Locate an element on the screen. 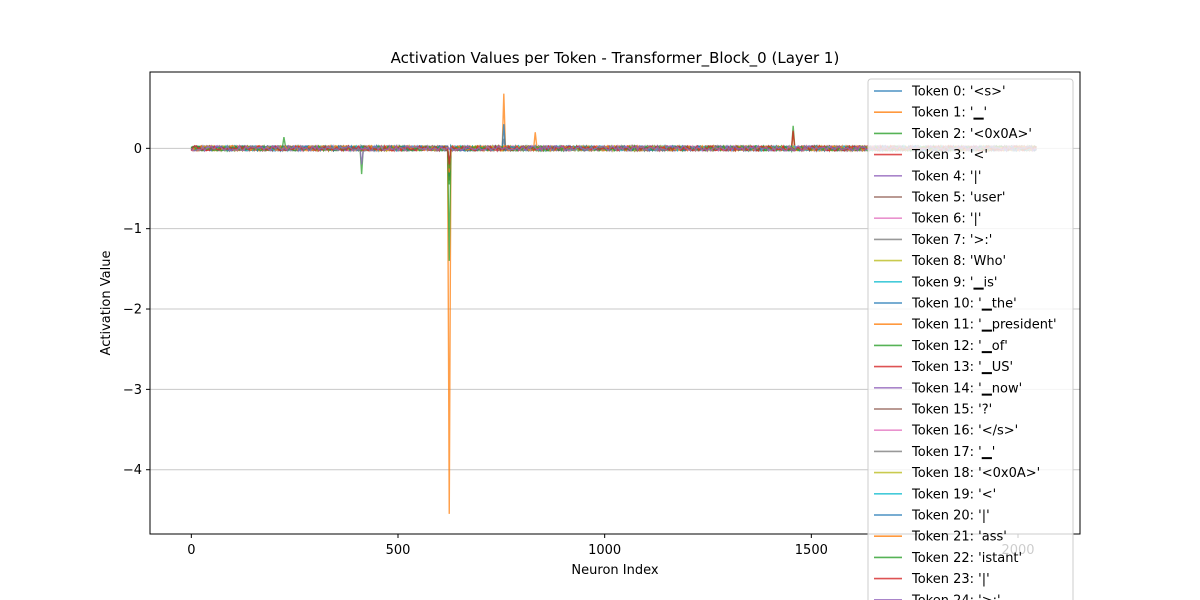  legend-entry: Token 23: '|' is located at coordinates (950, 579).